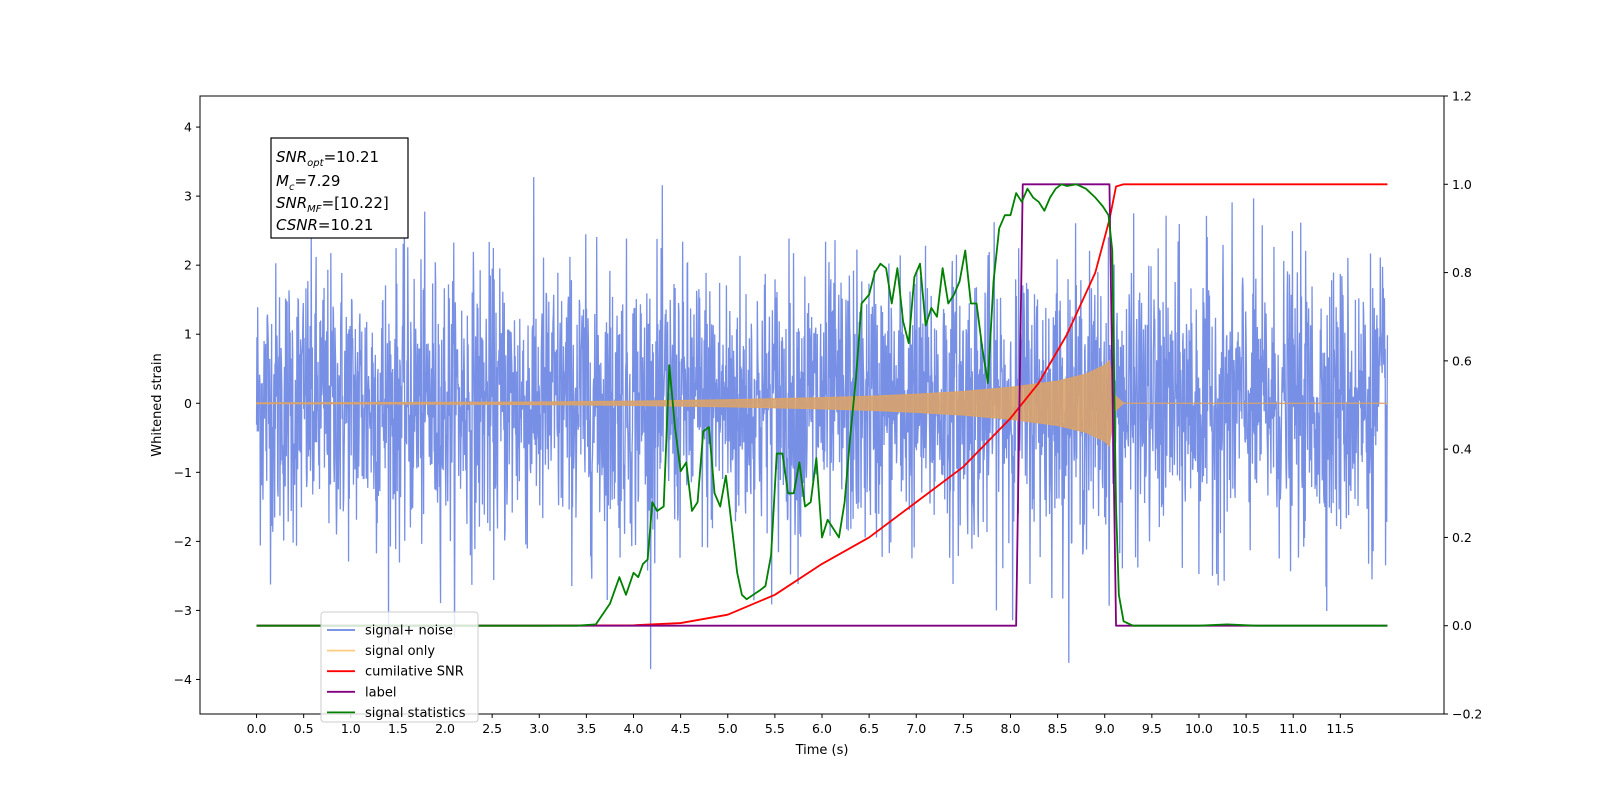  I want to click on legend-label-signal-statistics: signal statistics, so click(415, 713).